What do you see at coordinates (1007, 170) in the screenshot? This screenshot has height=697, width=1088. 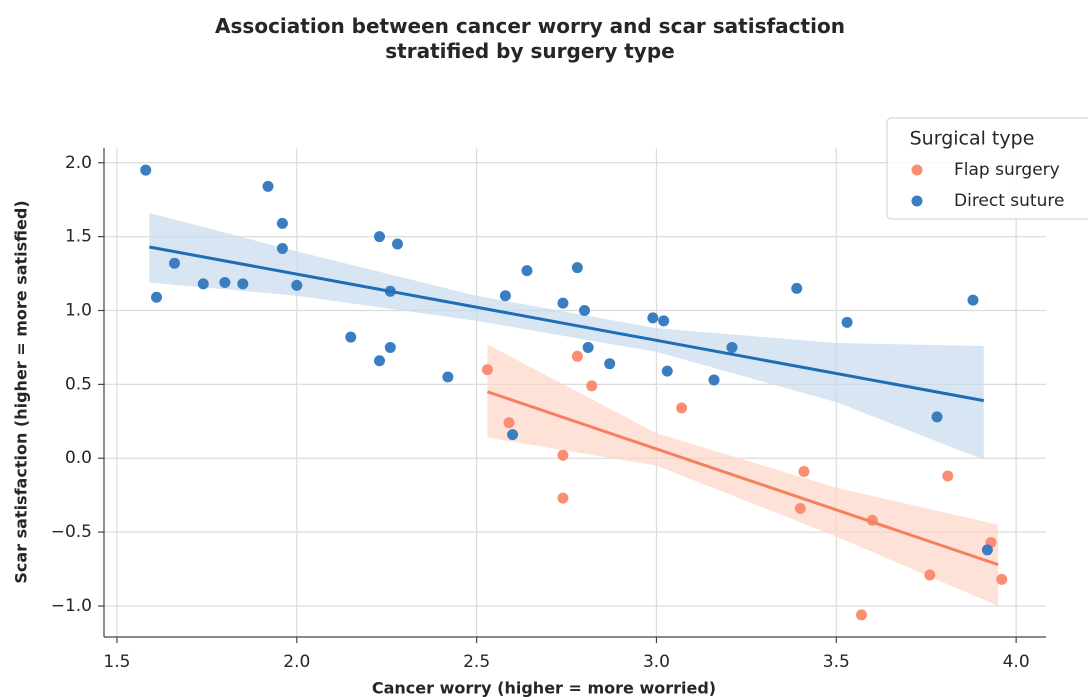 I see `legend-label: Flap surgery` at bounding box center [1007, 170].